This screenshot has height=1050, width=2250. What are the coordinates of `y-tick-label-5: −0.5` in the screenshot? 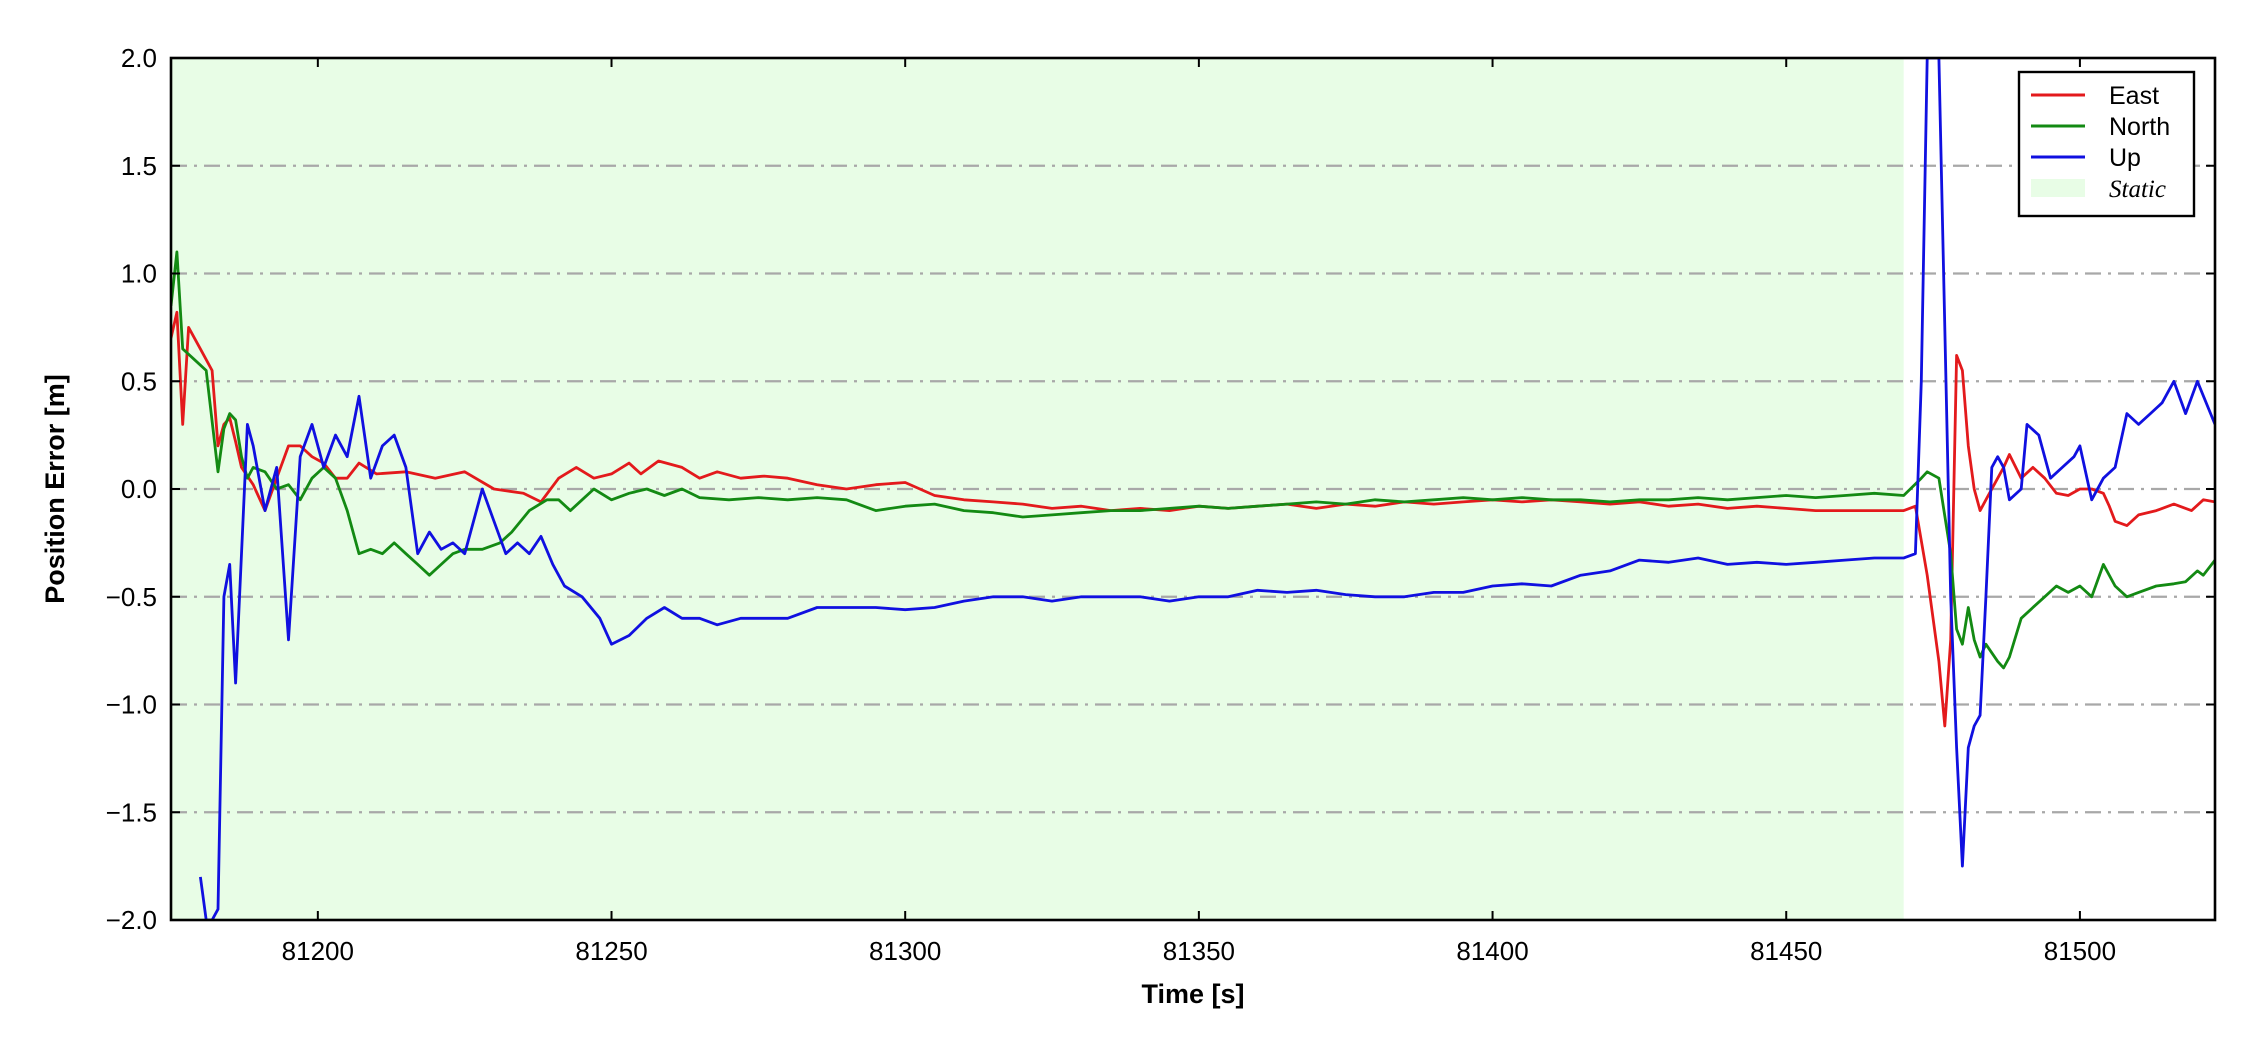 It's located at (131, 597).